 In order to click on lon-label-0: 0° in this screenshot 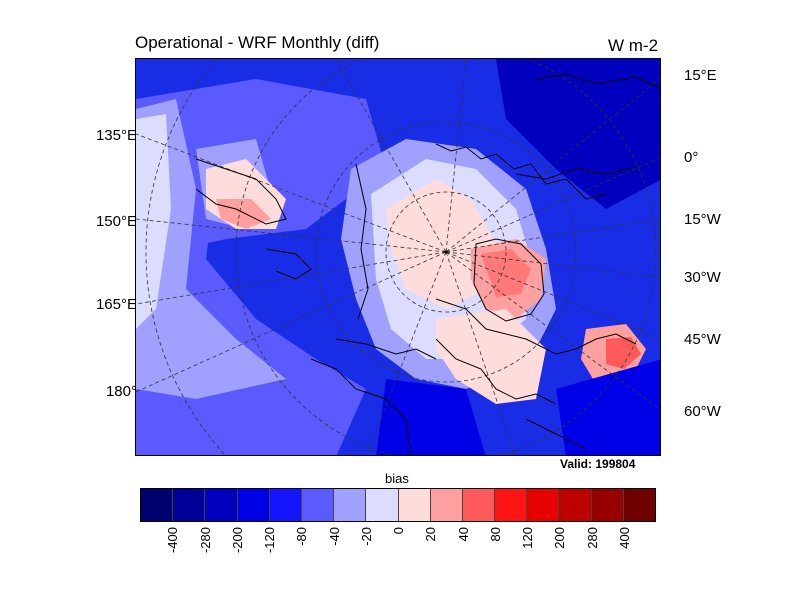, I will do `click(691, 157)`.